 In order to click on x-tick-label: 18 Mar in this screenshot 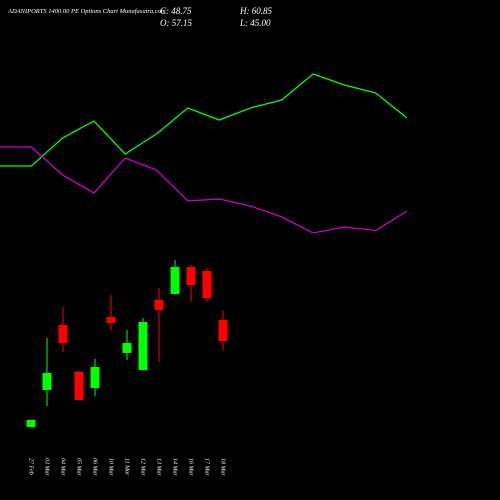, I will do `click(223, 467)`.